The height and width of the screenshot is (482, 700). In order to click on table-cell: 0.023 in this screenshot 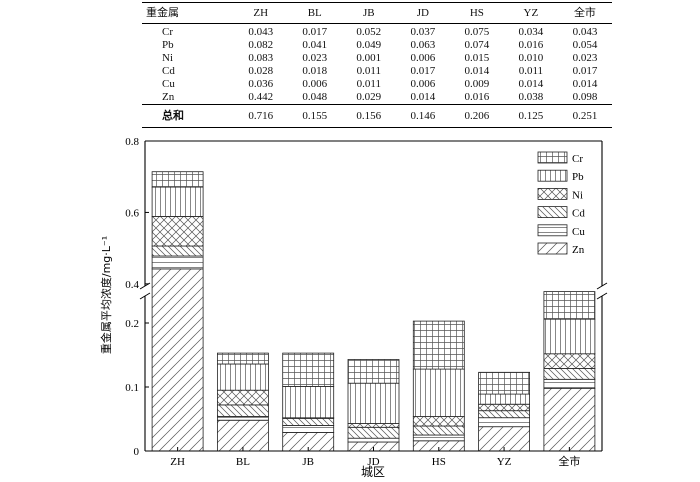, I will do `click(585, 58)`.